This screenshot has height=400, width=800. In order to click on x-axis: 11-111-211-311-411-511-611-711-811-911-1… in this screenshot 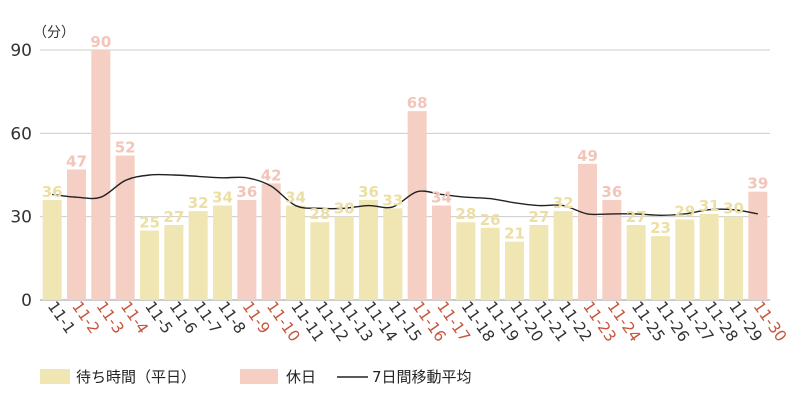, I will do `click(417, 321)`.